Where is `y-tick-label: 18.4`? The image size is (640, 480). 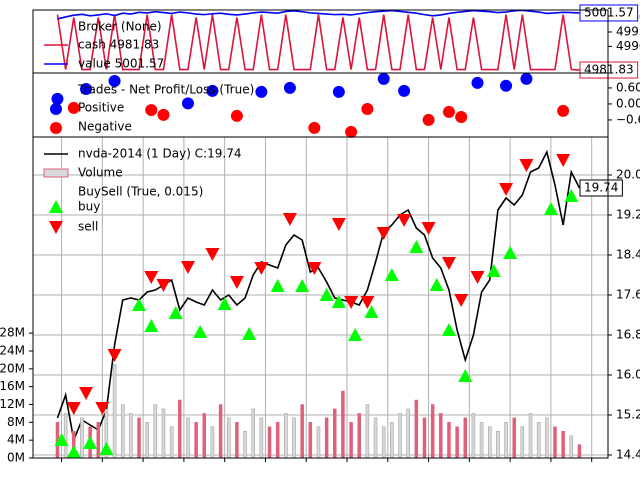
y-tick-label: 18.4 is located at coordinates (628, 255).